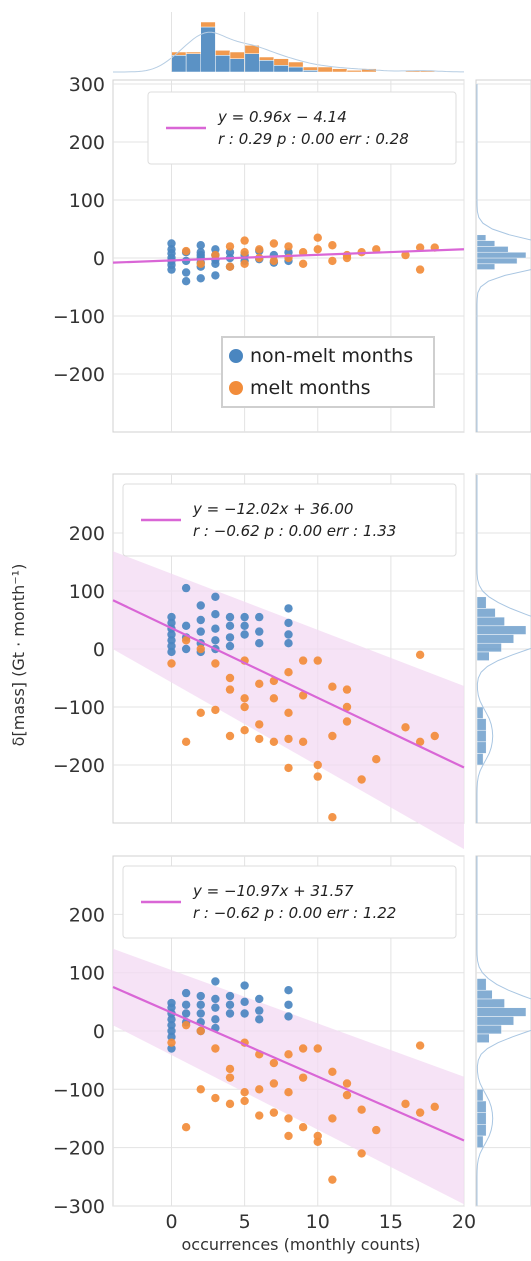 This screenshot has height=1261, width=531. I want to click on fit-equation: y = −10.97x + 31.57, so click(273, 891).